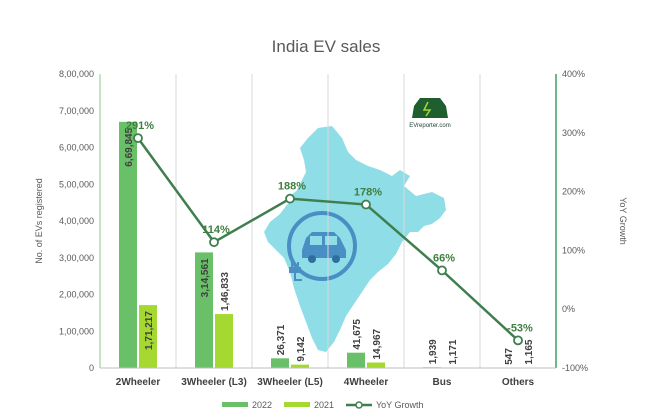 The width and height of the screenshot is (652, 418). What do you see at coordinates (623, 221) in the screenshot?
I see `y2-axis-title: YoY Growth` at bounding box center [623, 221].